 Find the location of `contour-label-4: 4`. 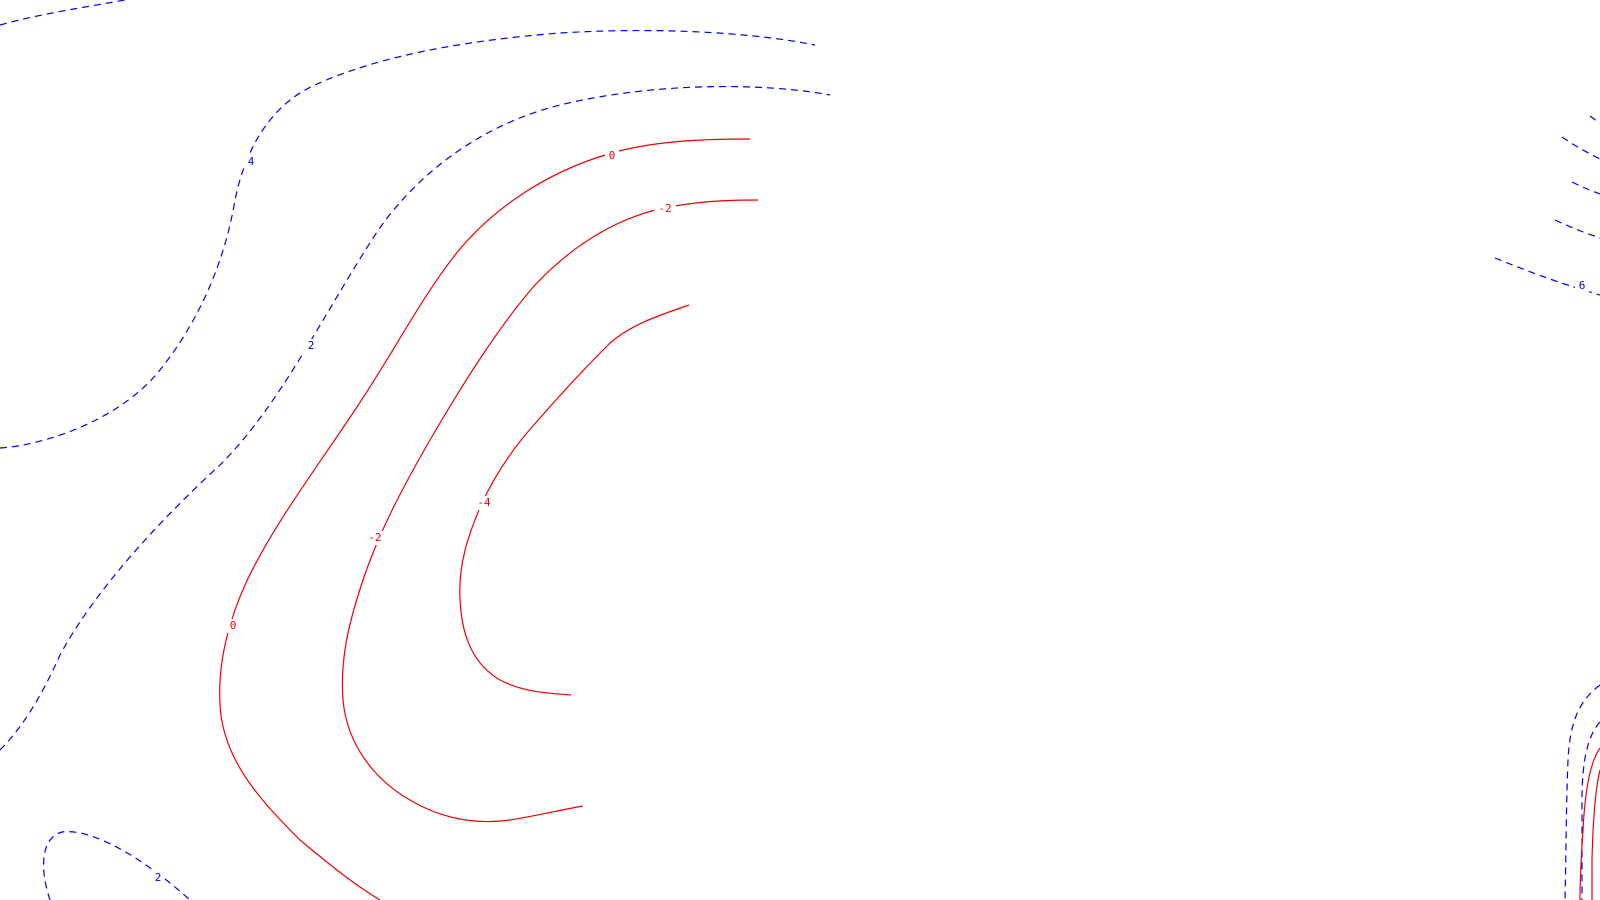

contour-label-4: 4 is located at coordinates (251, 162).